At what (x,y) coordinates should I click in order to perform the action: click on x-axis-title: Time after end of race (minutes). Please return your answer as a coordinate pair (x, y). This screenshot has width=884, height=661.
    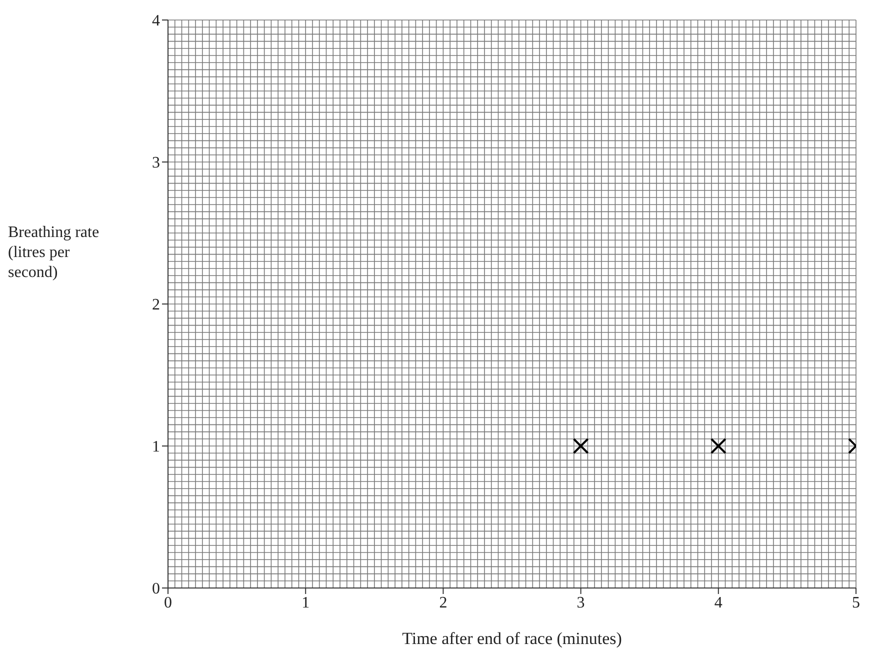
    Looking at the image, I should click on (512, 638).